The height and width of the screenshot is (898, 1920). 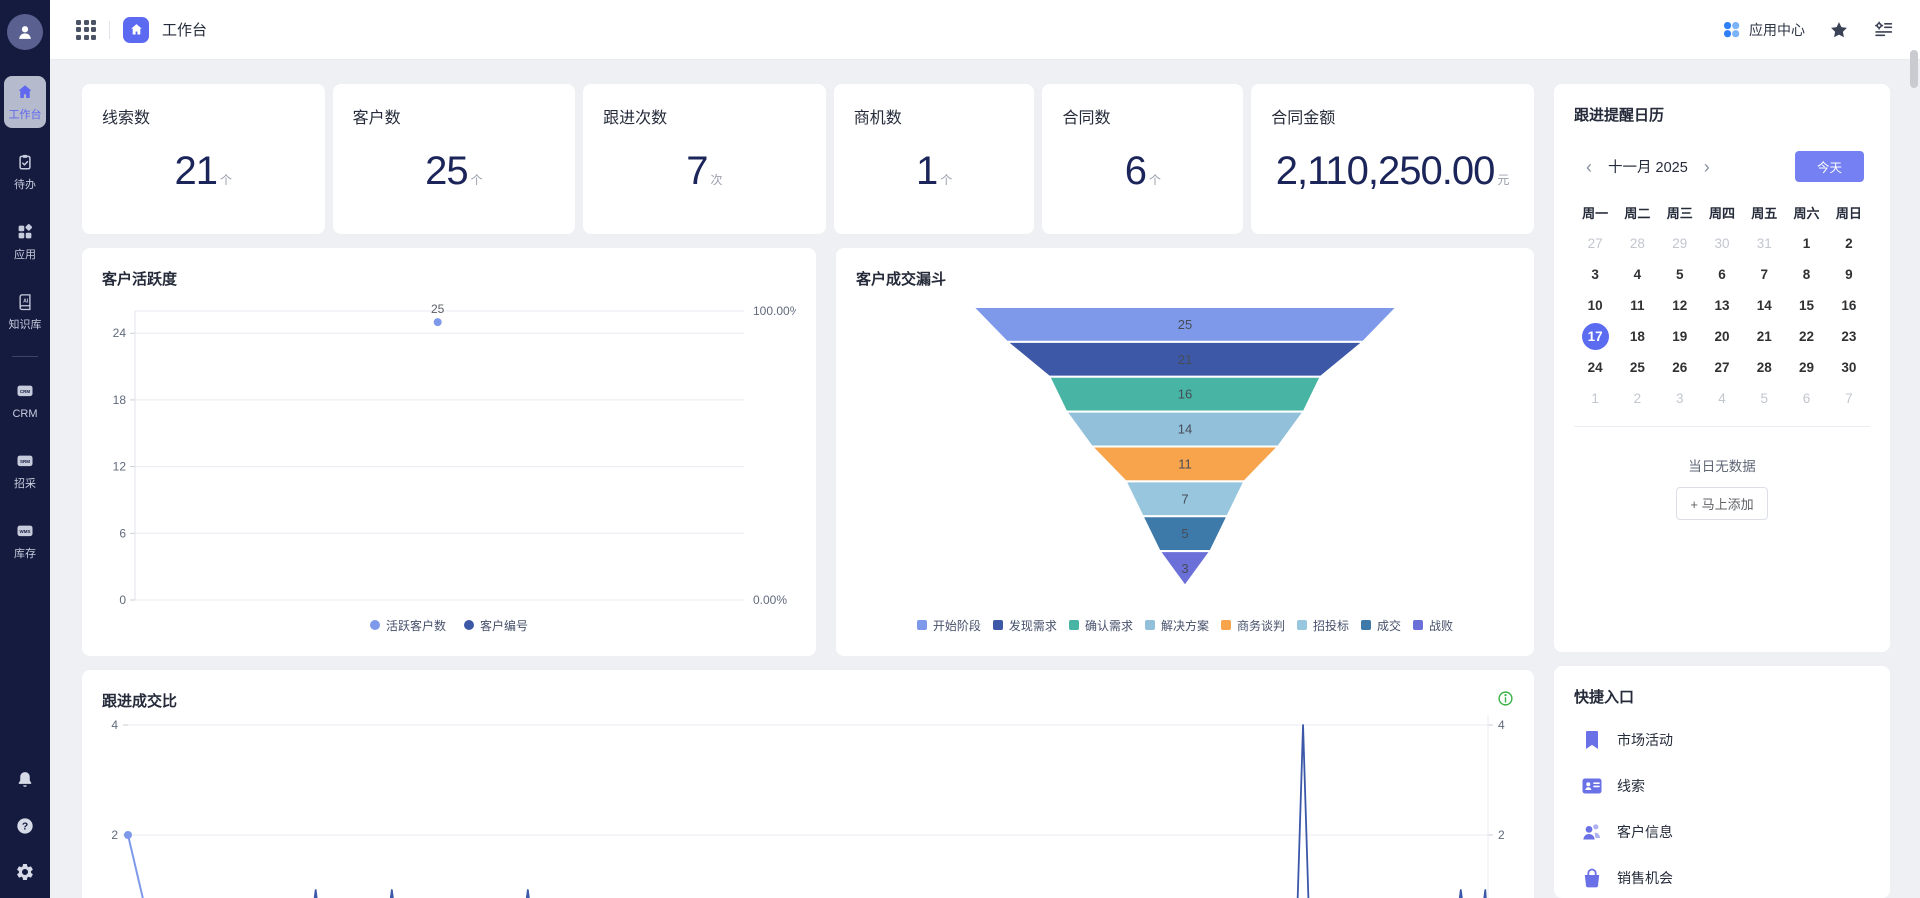 I want to click on calendar-weekday: 周二, so click(x=1637, y=213).